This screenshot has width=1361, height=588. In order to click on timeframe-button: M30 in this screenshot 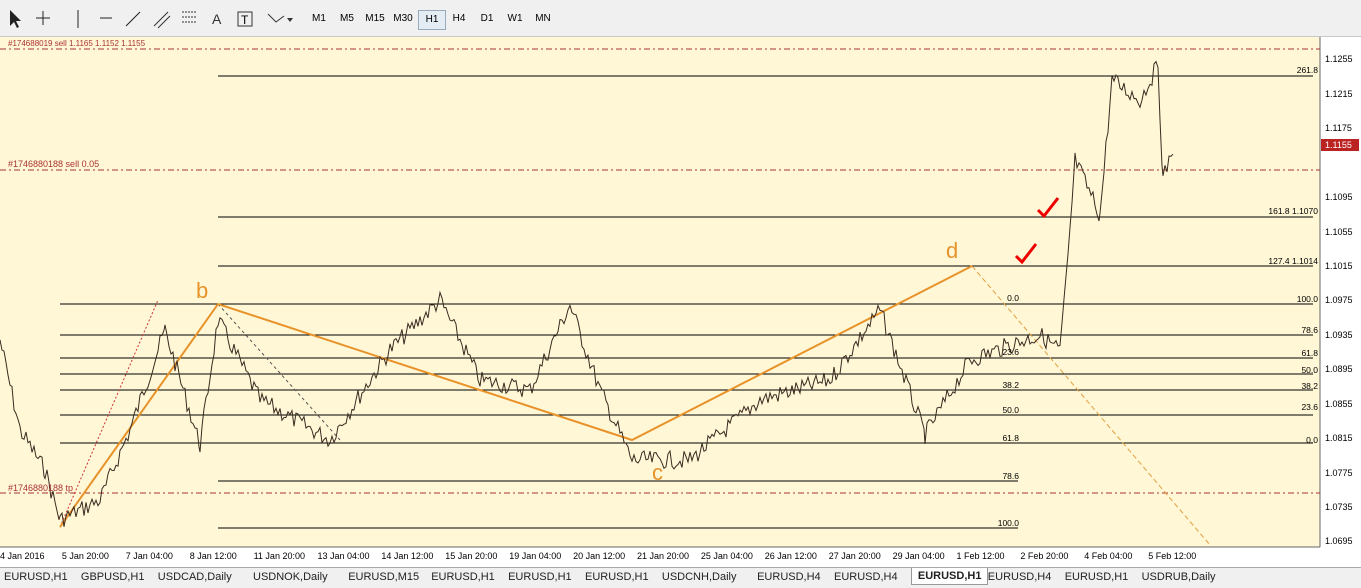, I will do `click(403, 18)`.